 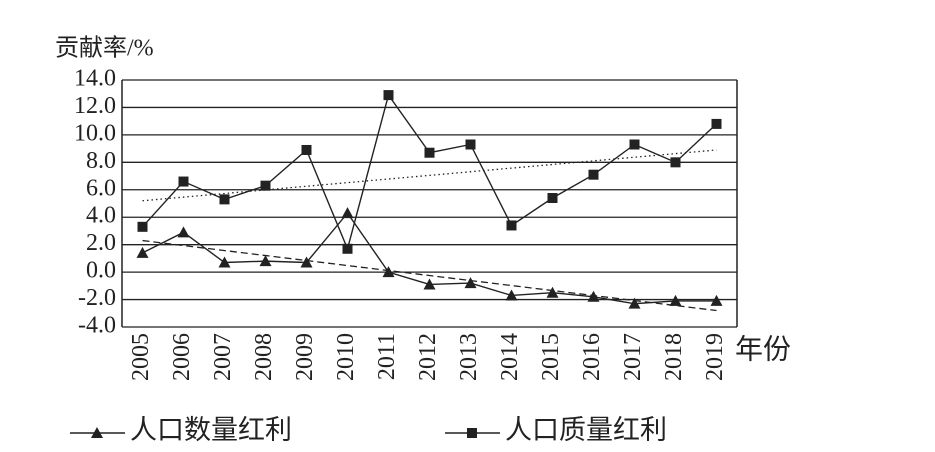 What do you see at coordinates (586, 430) in the screenshot?
I see `legend-label: 人口质量红利` at bounding box center [586, 430].